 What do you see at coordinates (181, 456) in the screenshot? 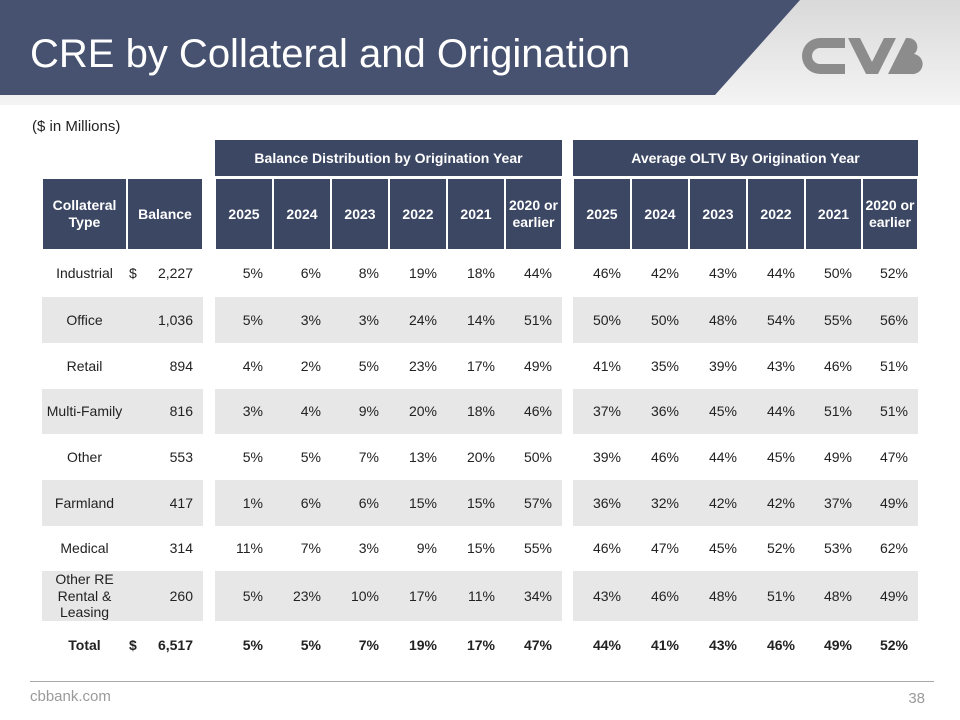
I see `balance: 553` at bounding box center [181, 456].